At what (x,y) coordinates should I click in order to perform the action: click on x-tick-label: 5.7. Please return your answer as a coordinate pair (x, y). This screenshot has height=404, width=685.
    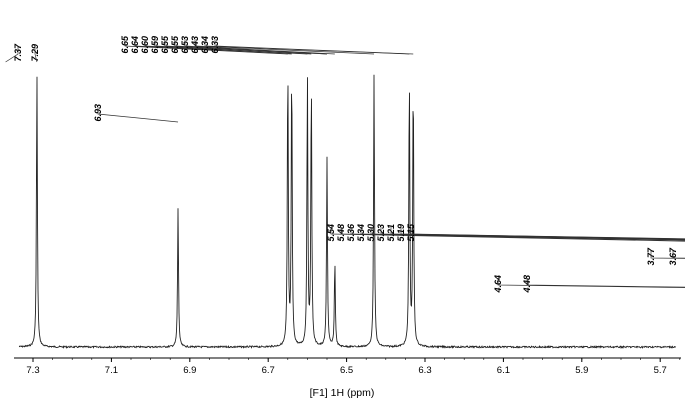
    Looking at the image, I should click on (660, 370).